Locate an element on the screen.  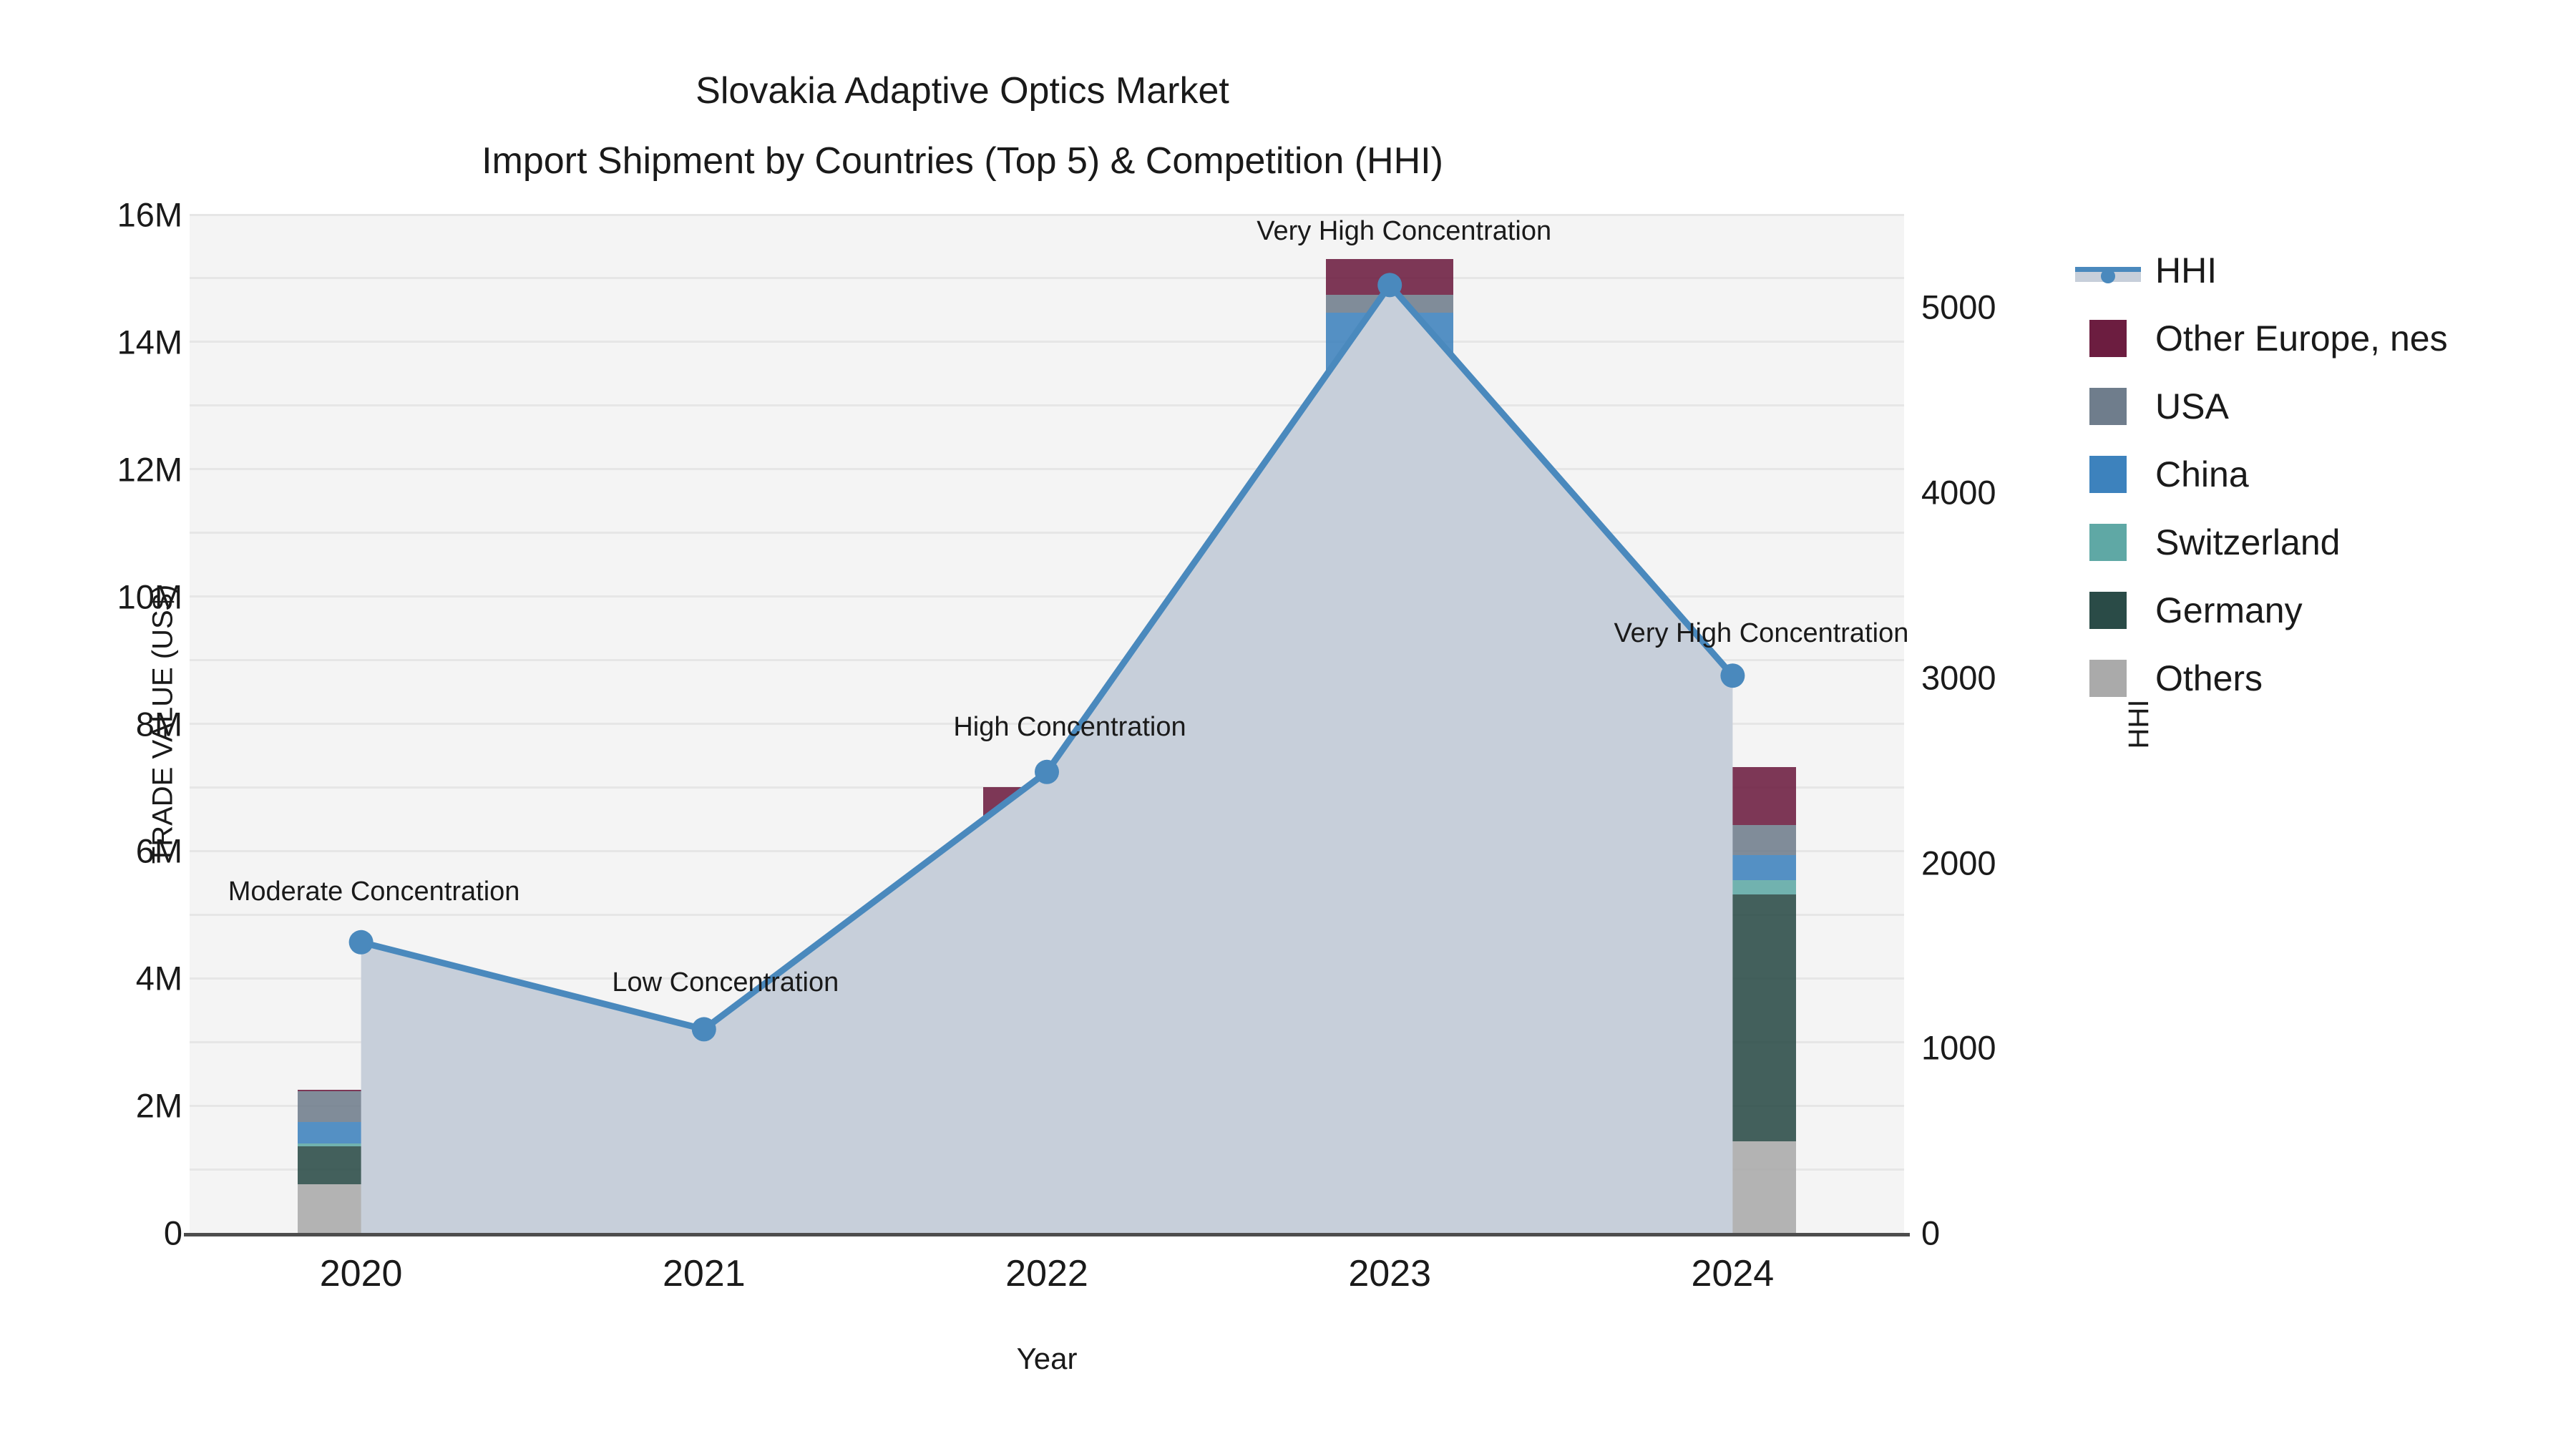
legend-item-label: Other Europe, nes is located at coordinates (2301, 338).